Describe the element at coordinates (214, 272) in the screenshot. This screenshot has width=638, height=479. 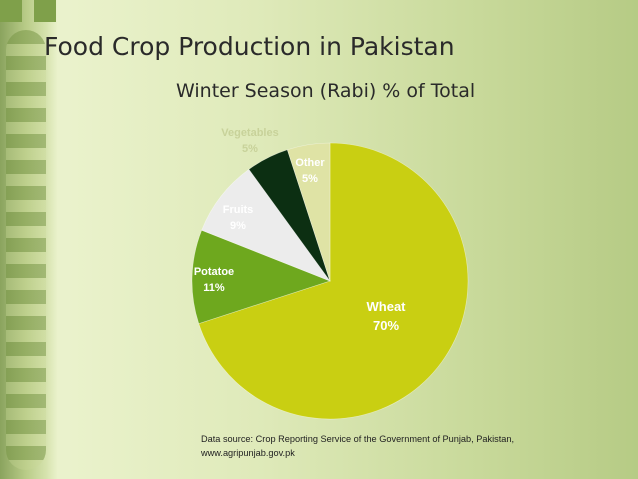
I see `slice-label-potatoe: Potatoe` at that location.